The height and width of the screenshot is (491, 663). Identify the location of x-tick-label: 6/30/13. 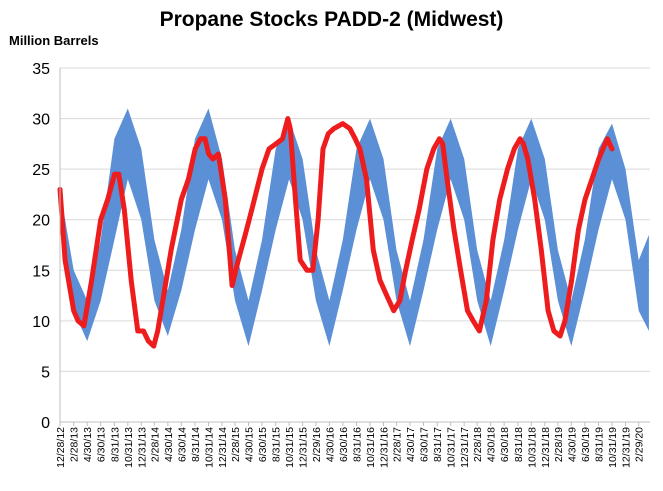
(102, 444).